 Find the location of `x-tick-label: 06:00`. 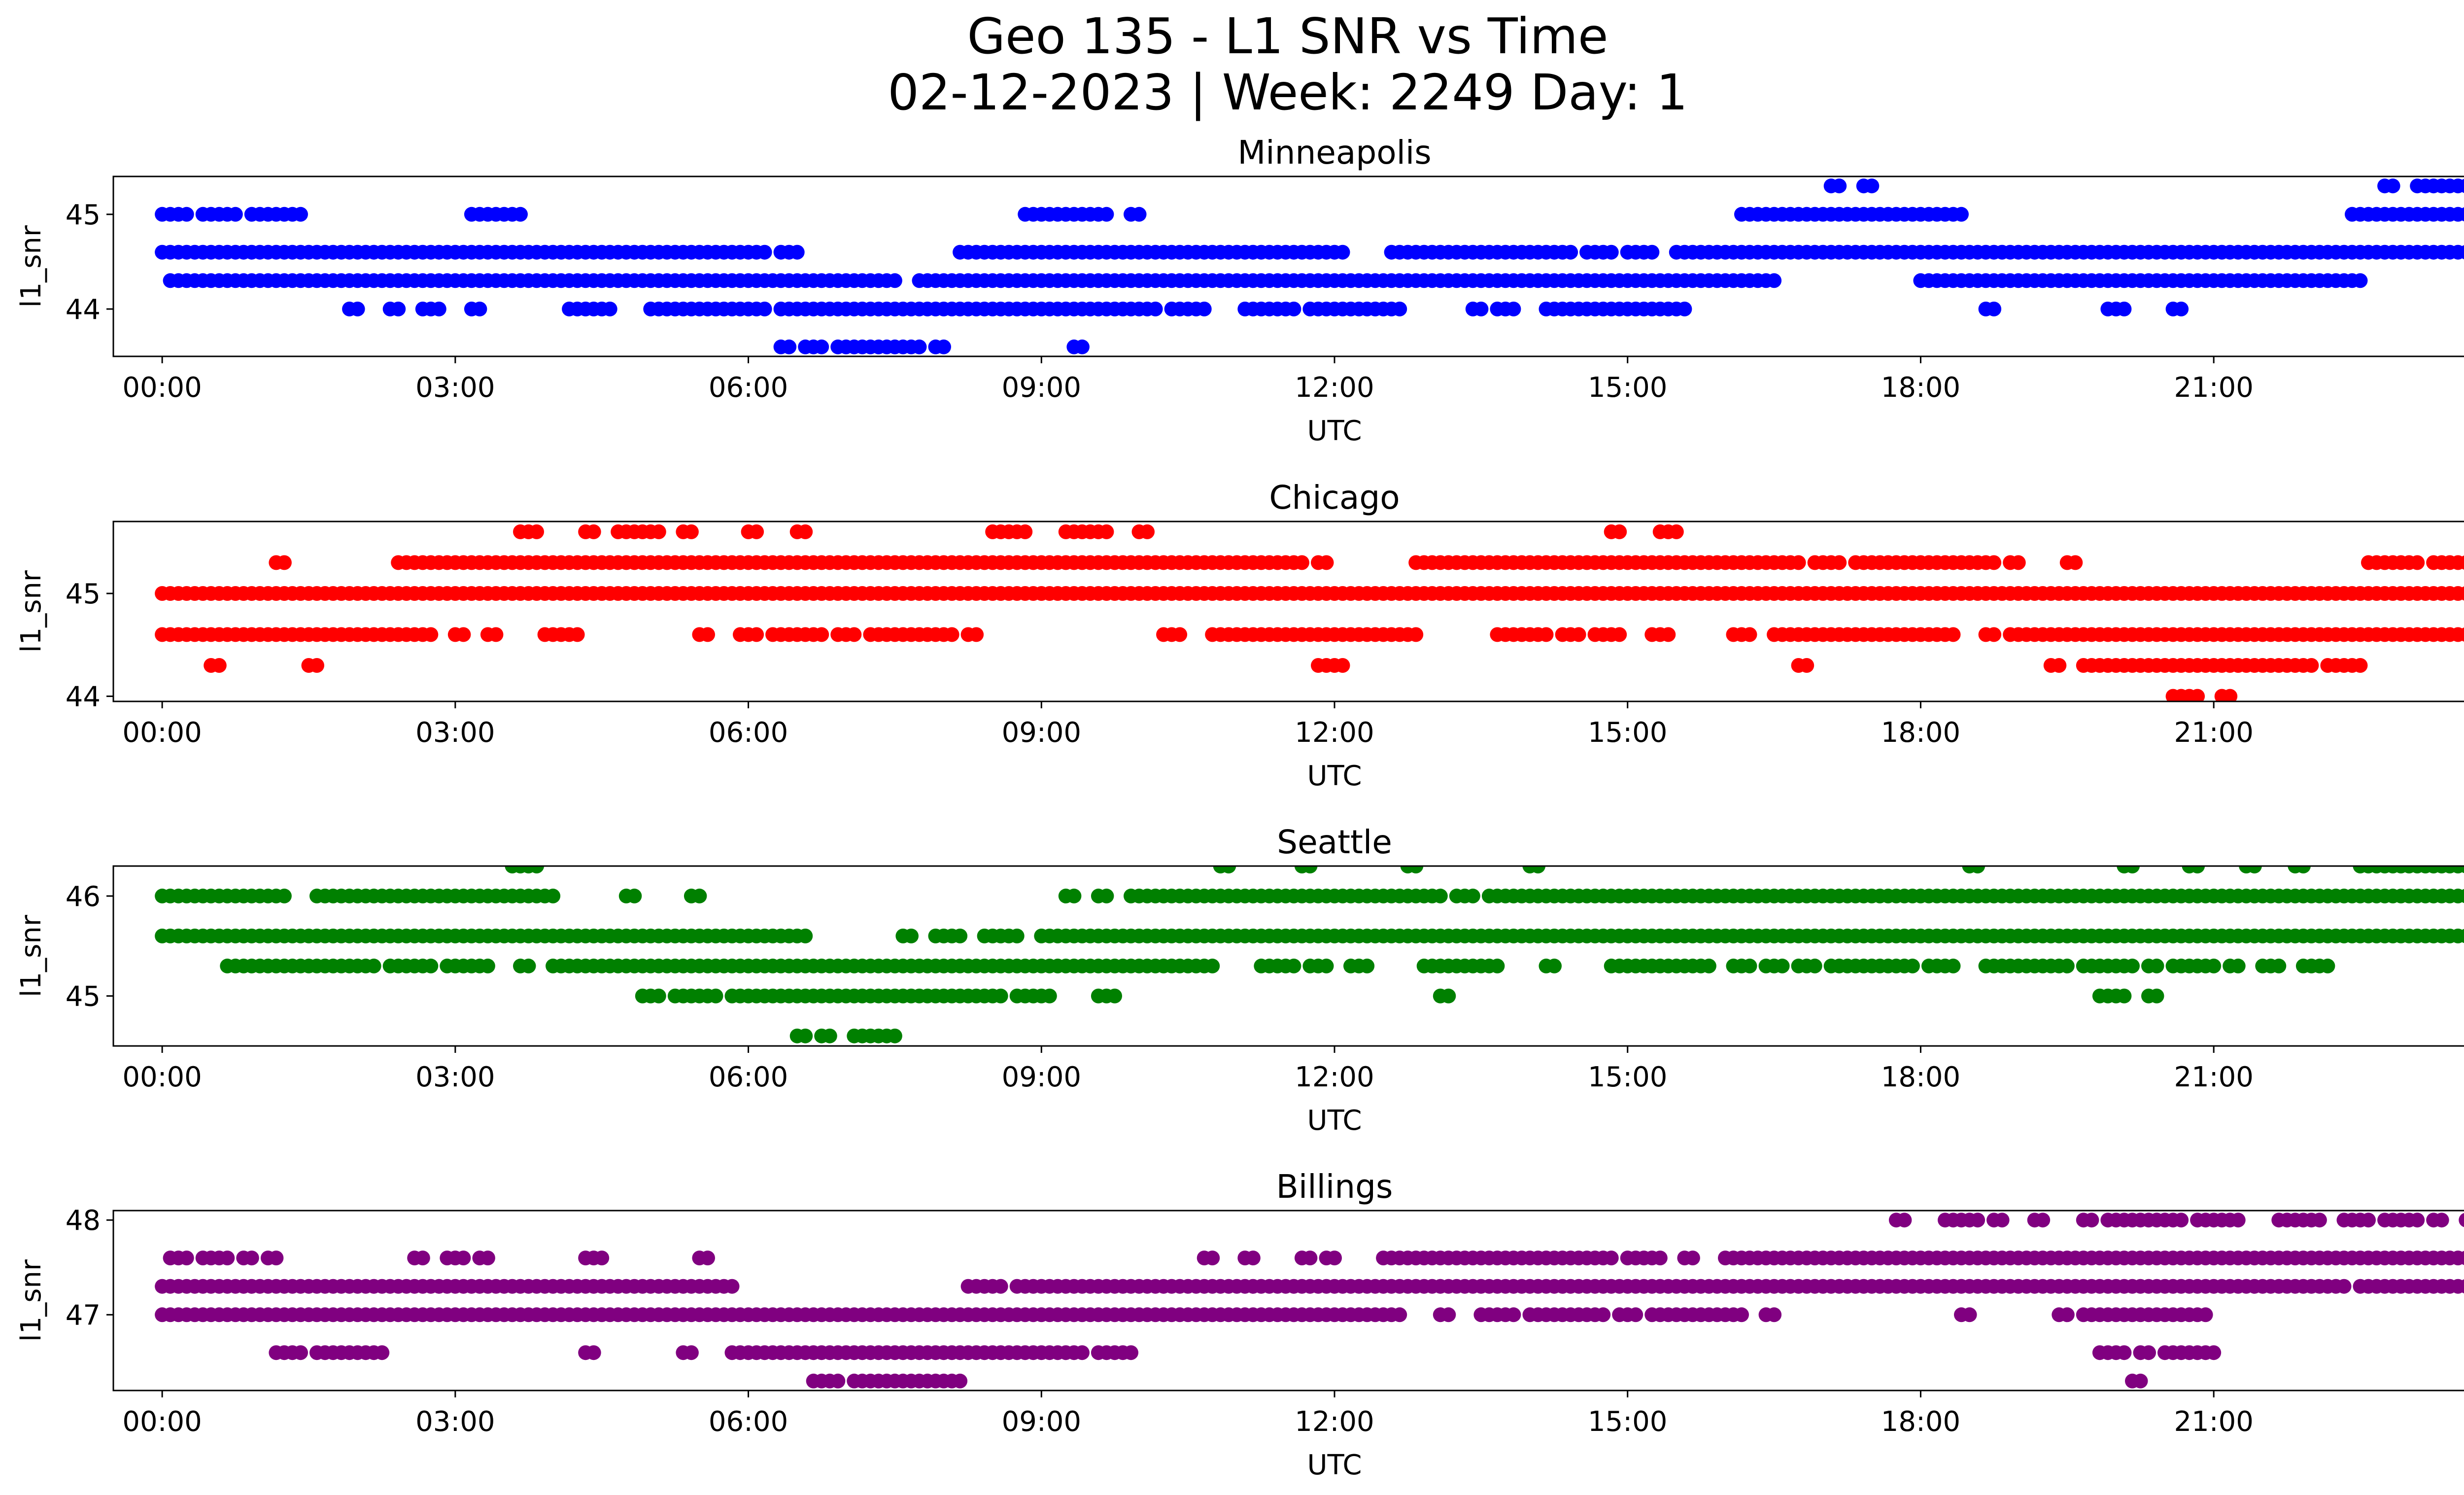

x-tick-label: 06:00 is located at coordinates (748, 1422).